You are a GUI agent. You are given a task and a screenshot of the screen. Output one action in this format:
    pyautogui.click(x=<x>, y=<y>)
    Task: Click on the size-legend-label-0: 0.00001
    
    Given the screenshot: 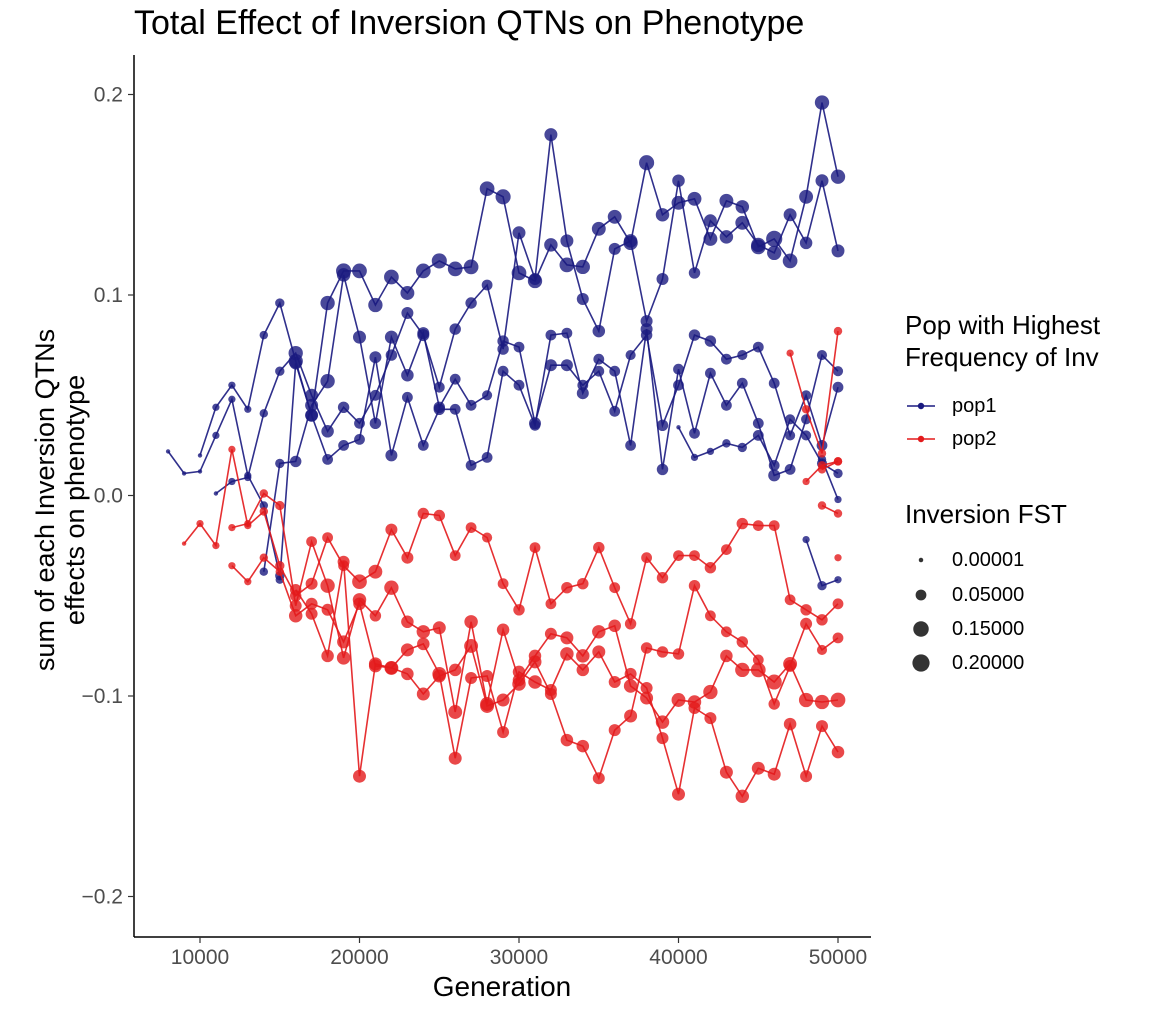 What is the action you would take?
    pyautogui.click(x=988, y=560)
    